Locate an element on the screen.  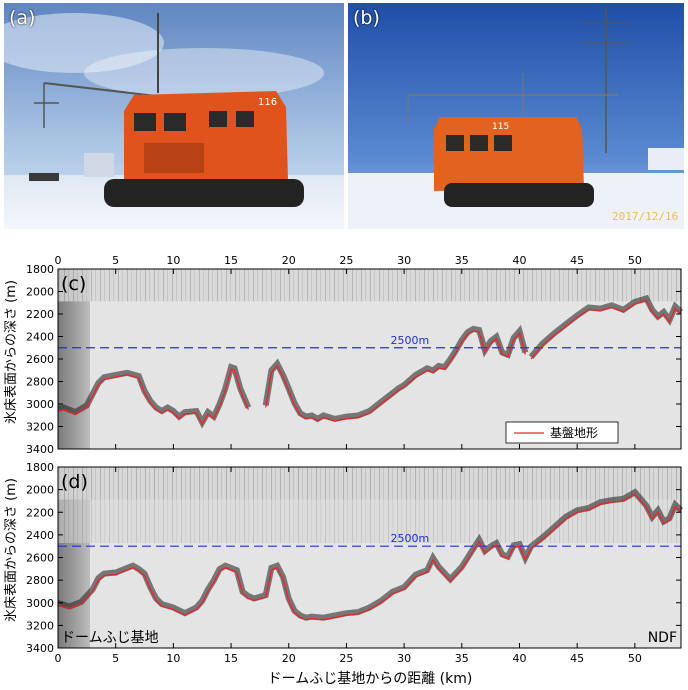
snow-vehicle: 116 is located at coordinates (169, 110).